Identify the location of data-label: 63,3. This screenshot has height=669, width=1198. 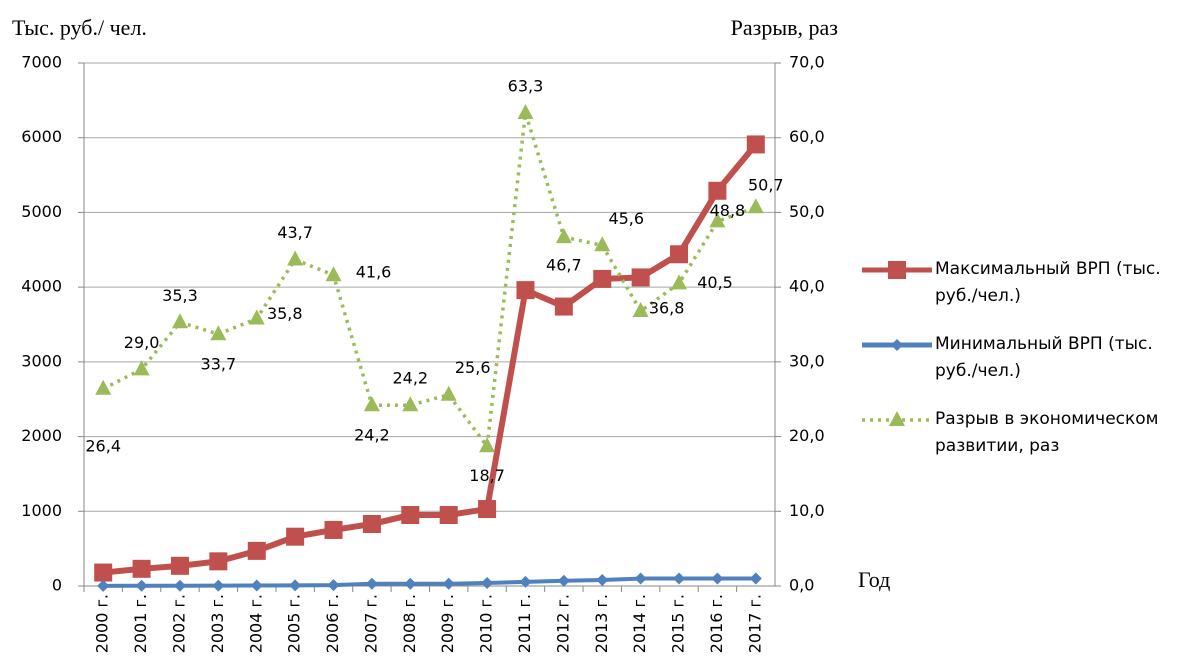
(526, 86).